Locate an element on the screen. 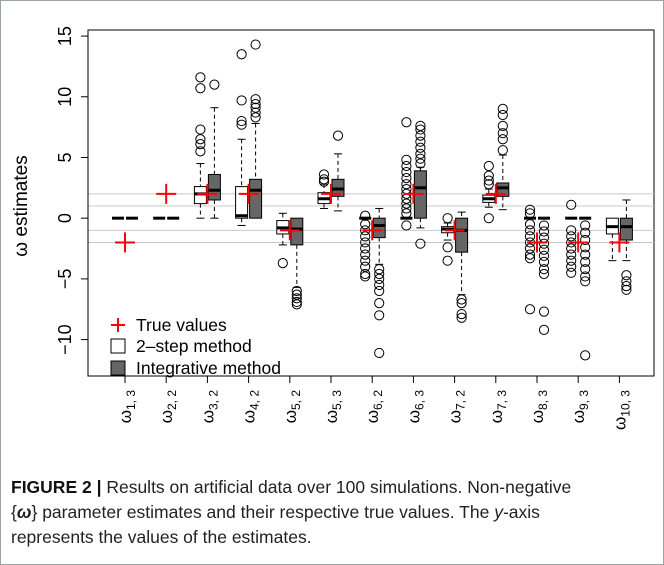 Image resolution: width=664 pixels, height=565 pixels. y-tick-label: 10 is located at coordinates (65, 97).